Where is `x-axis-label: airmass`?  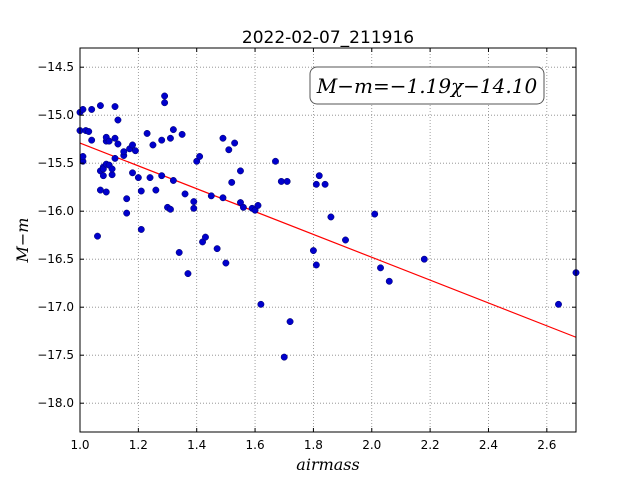 x-axis-label: airmass is located at coordinates (327, 464).